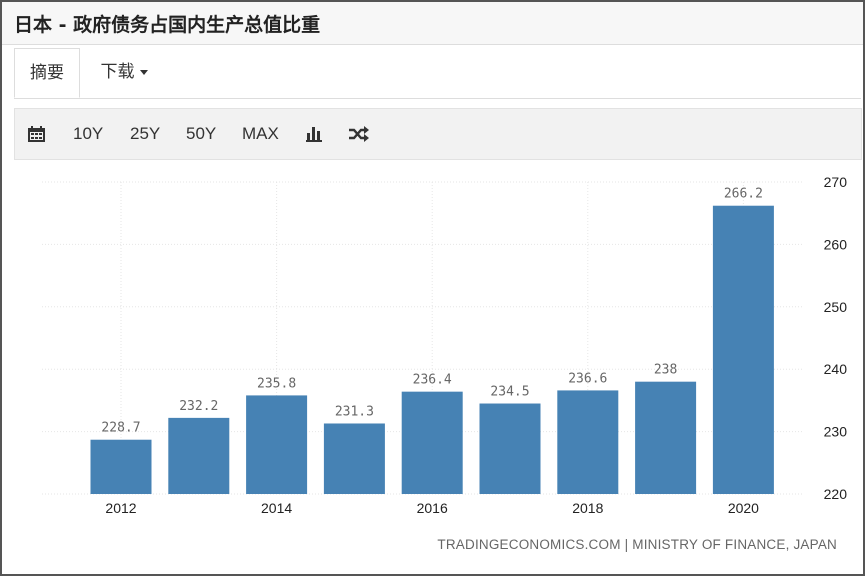  What do you see at coordinates (836, 432) in the screenshot?
I see `y-tick-label: 230` at bounding box center [836, 432].